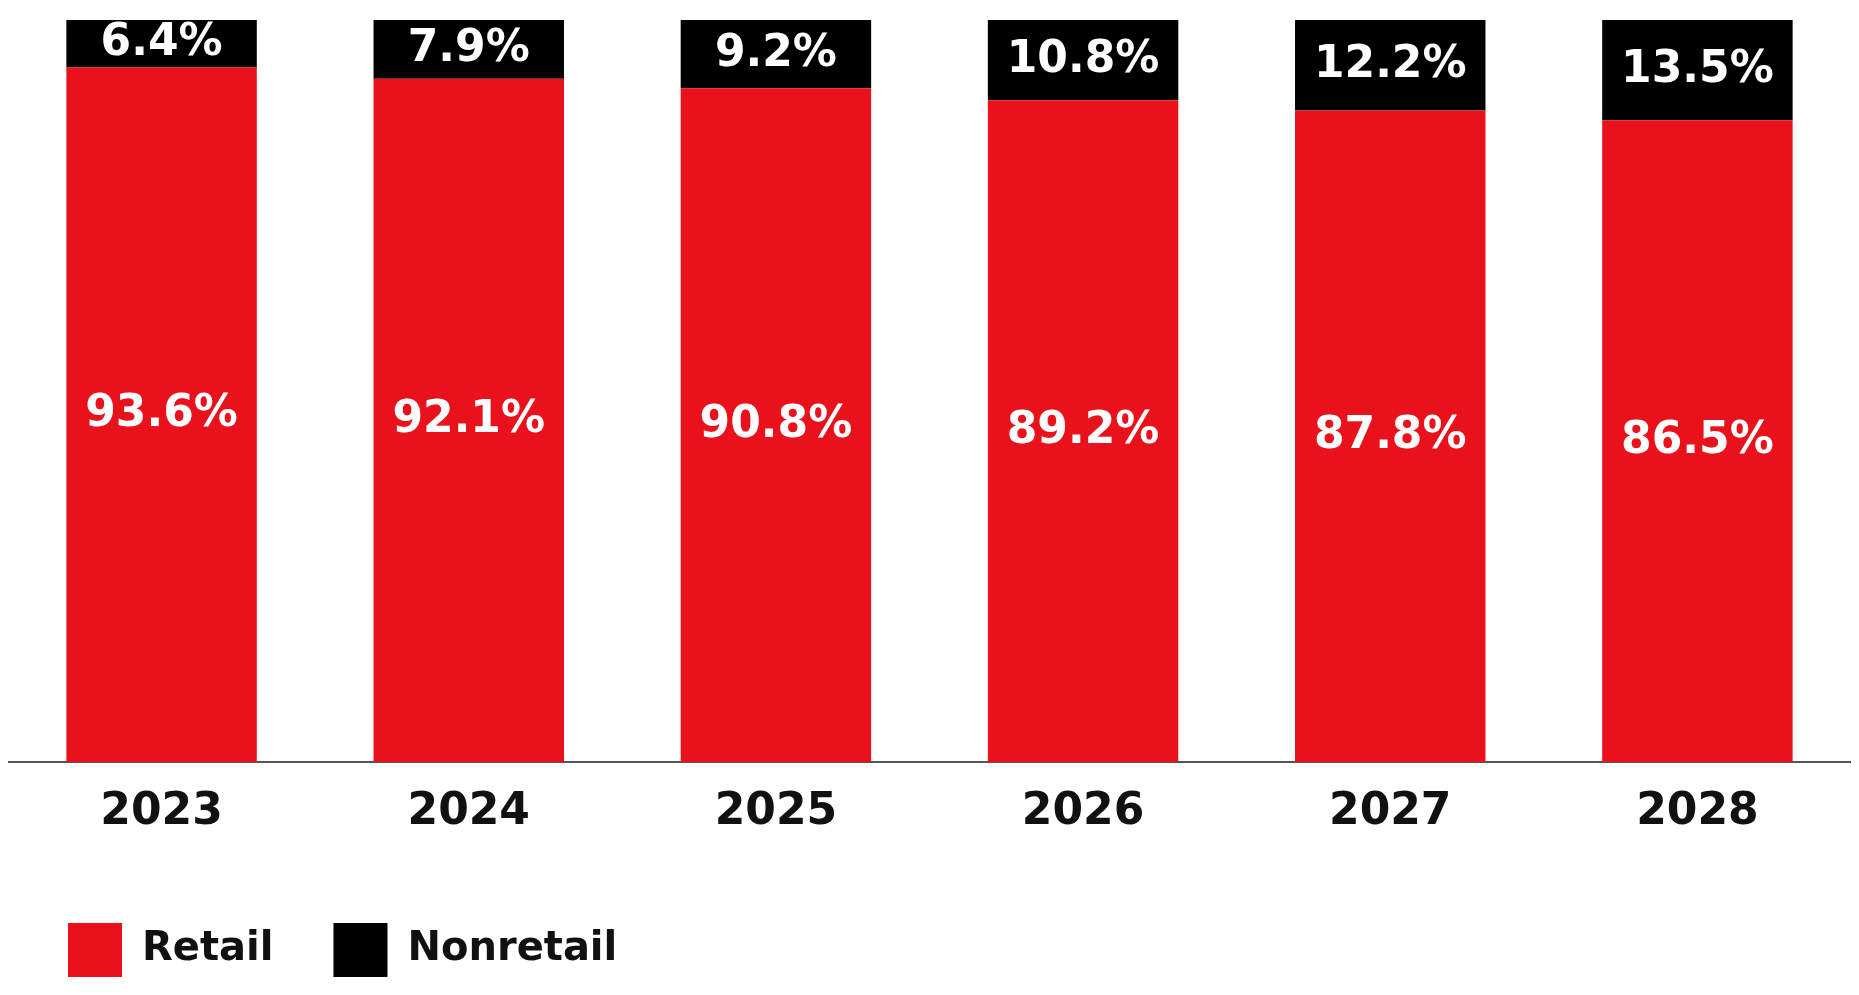  Describe the element at coordinates (776, 421) in the screenshot. I see `data-label: 90.8%` at that location.